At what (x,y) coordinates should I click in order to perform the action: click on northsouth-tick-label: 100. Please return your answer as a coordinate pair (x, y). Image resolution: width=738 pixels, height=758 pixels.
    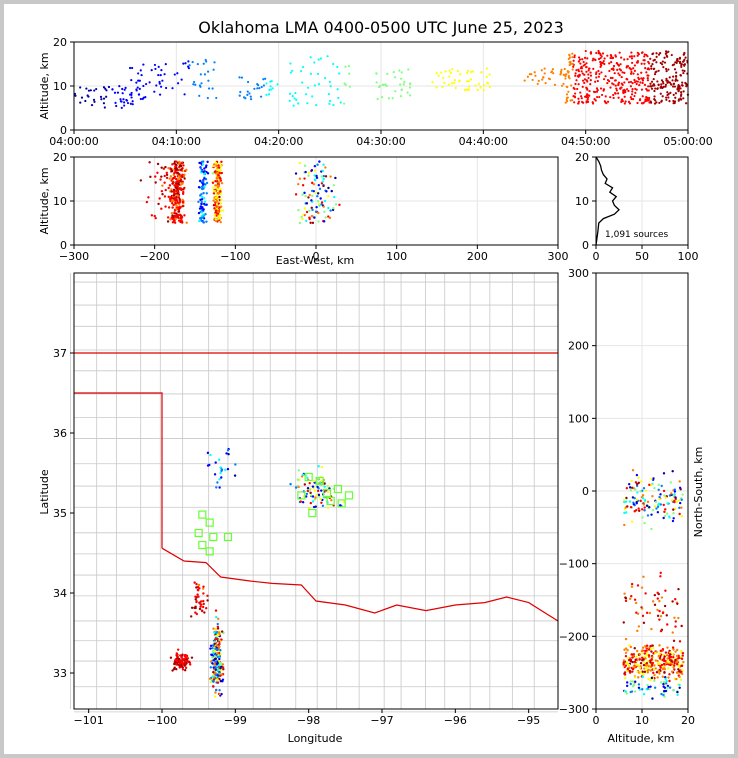
    Looking at the image, I should click on (578, 418).